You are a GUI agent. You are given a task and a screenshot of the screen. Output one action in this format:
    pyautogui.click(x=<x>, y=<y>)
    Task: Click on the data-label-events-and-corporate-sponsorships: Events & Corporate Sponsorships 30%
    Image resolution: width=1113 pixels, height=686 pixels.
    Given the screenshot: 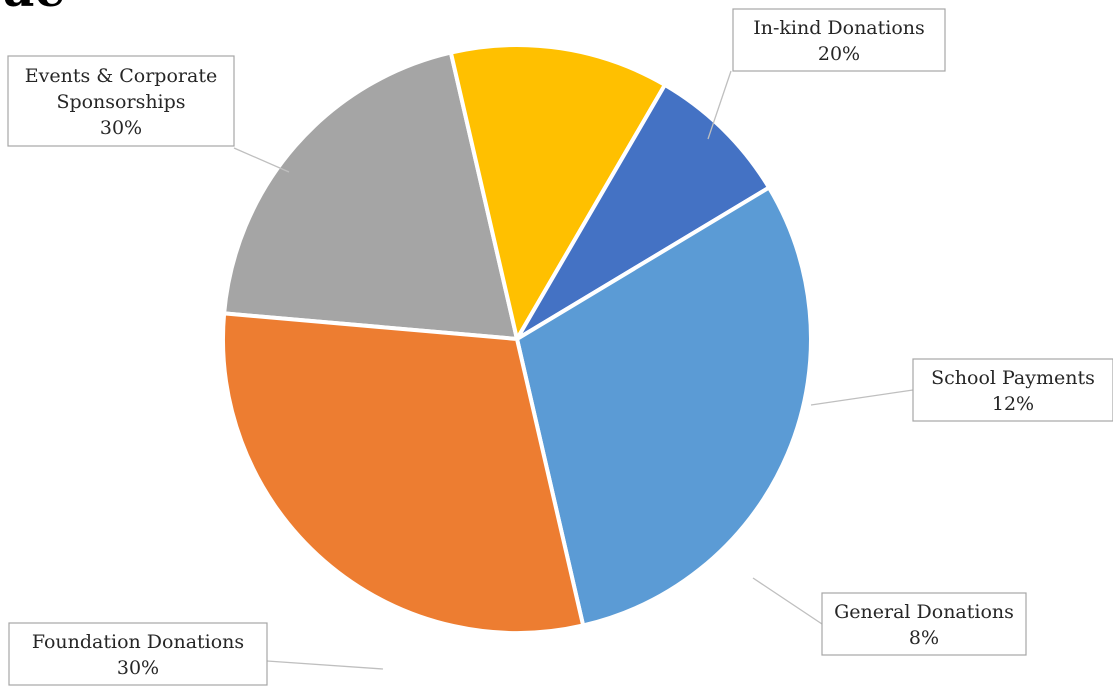 What is the action you would take?
    pyautogui.click(x=121, y=101)
    